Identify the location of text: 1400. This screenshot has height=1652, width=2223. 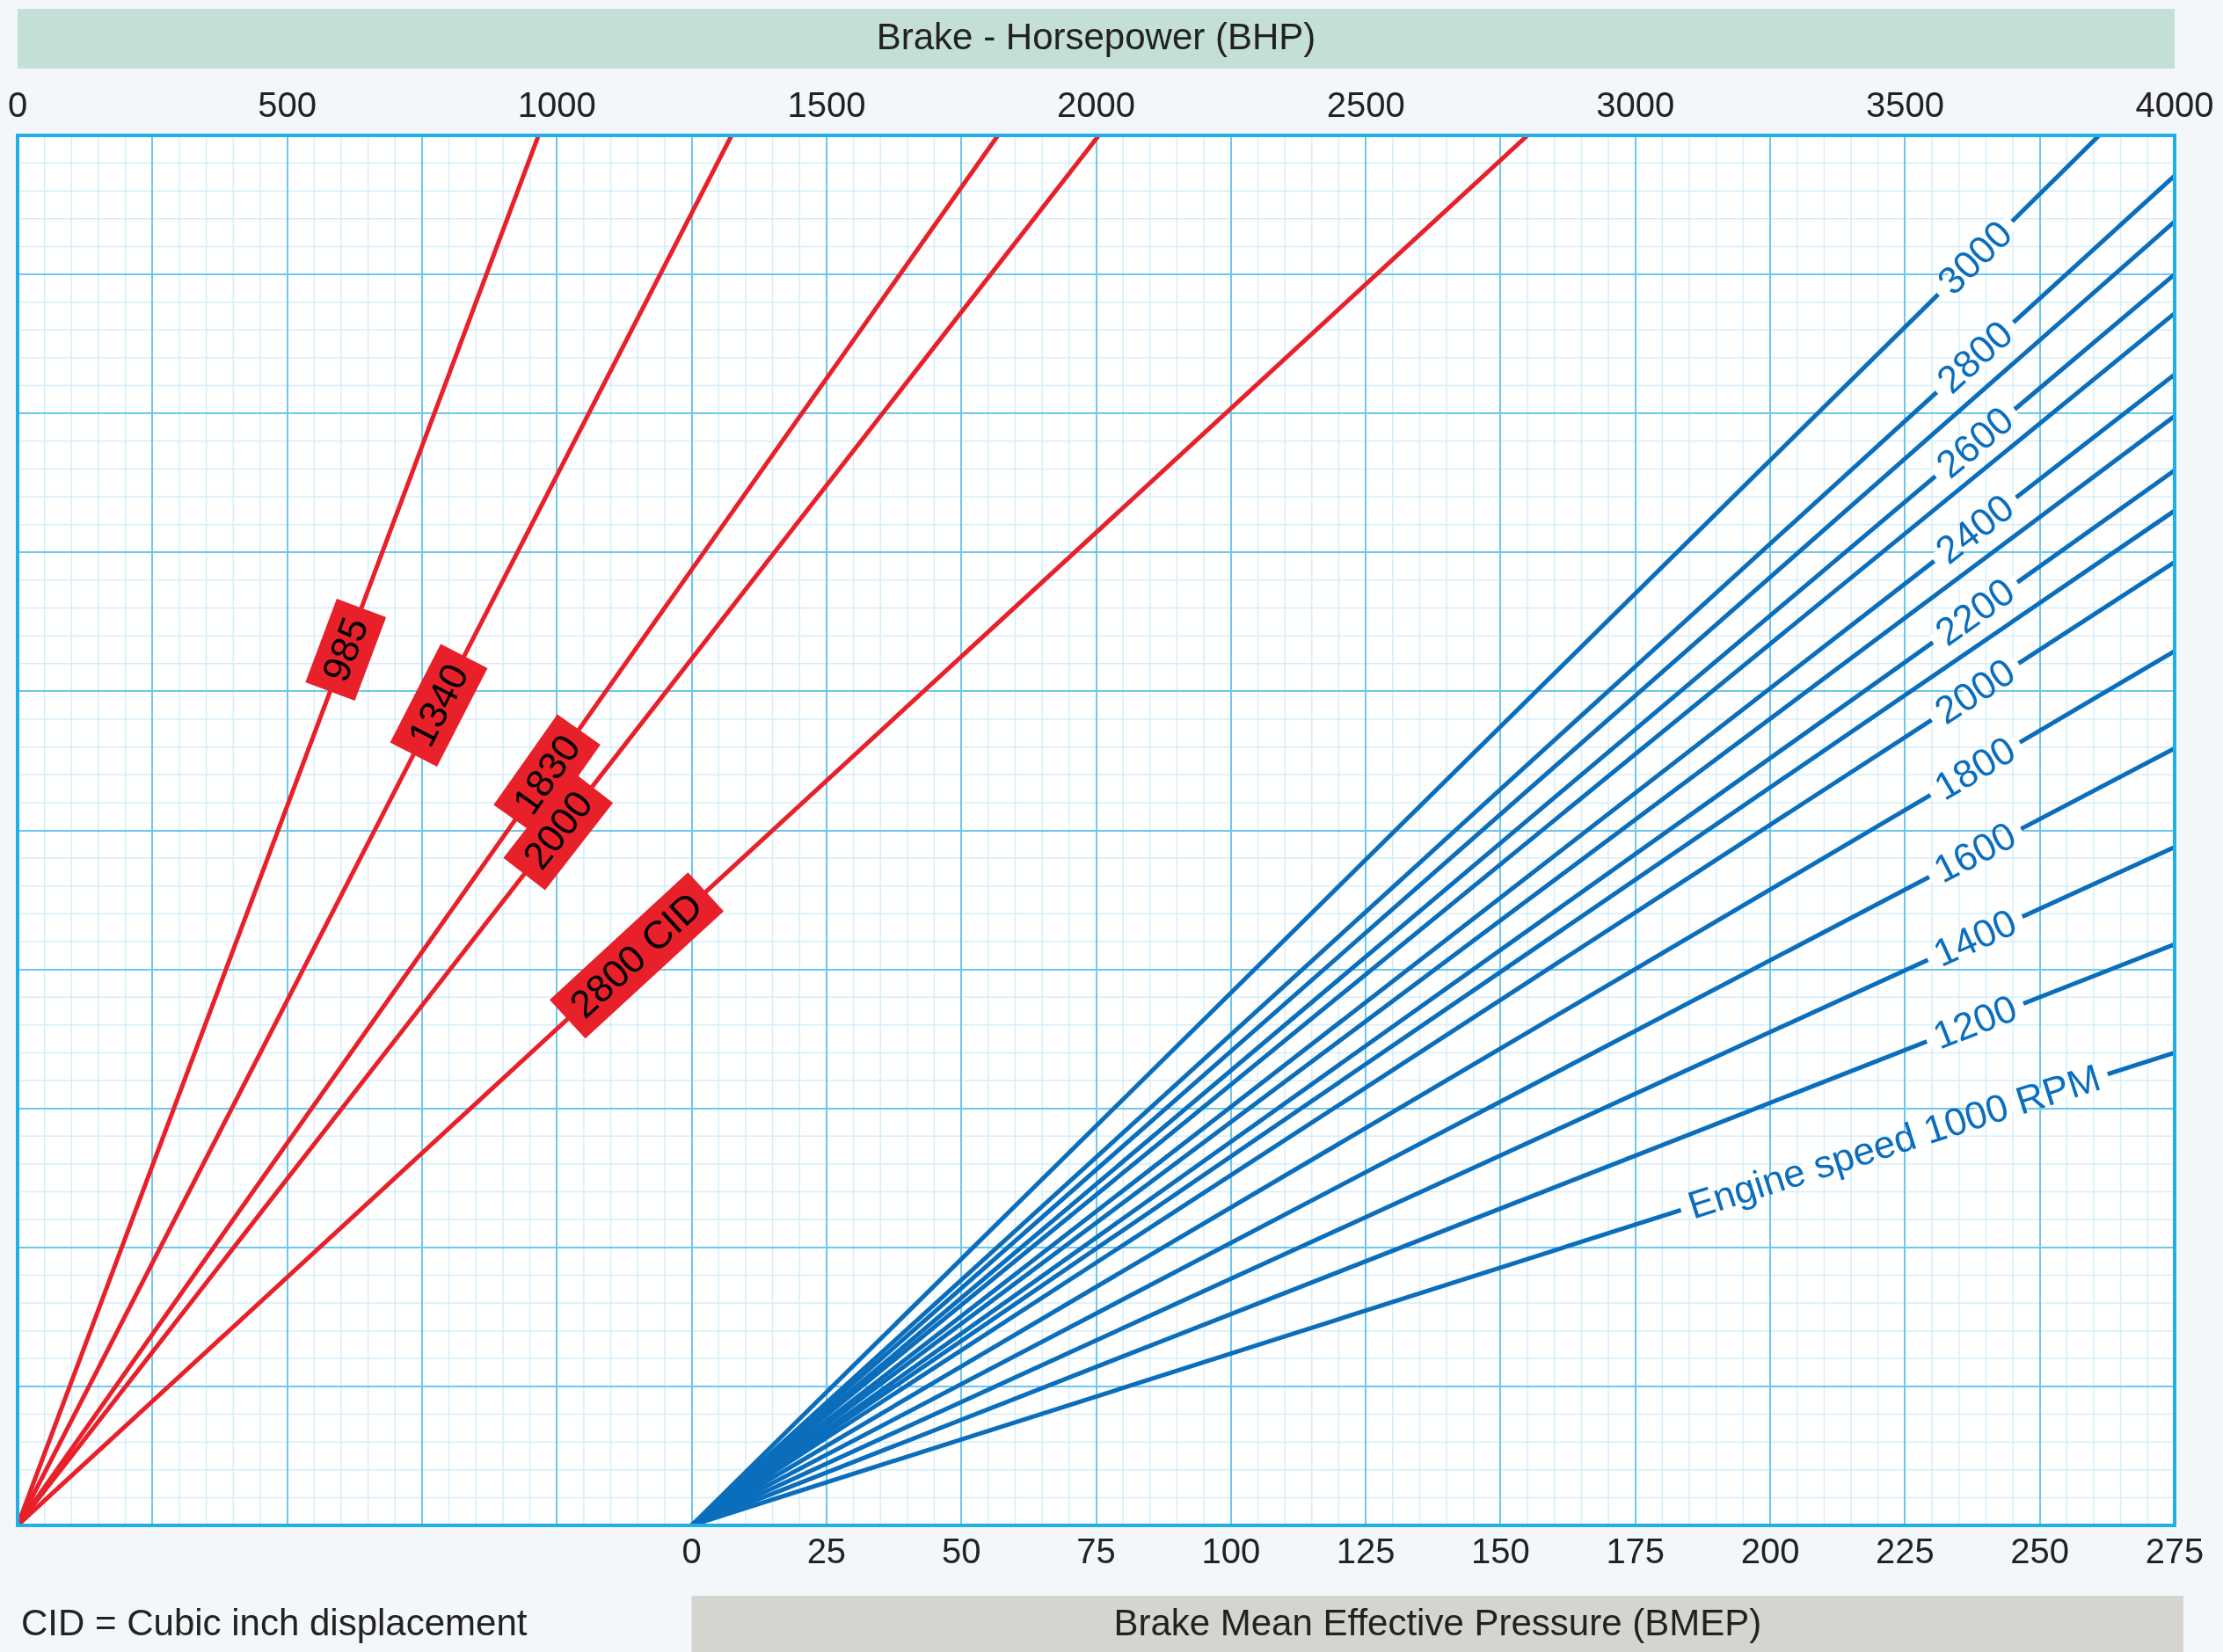
(1974, 937).